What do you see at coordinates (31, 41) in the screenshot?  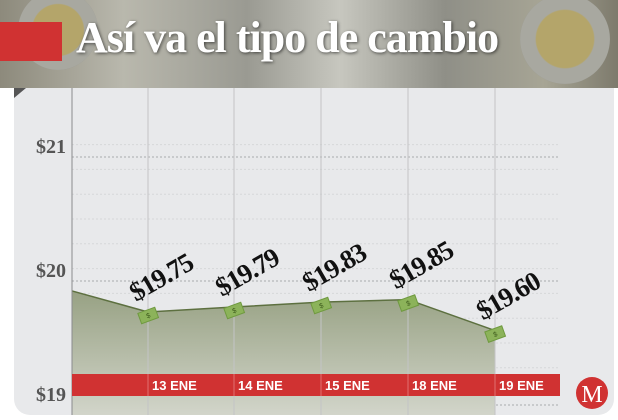 I see `title-accent` at bounding box center [31, 41].